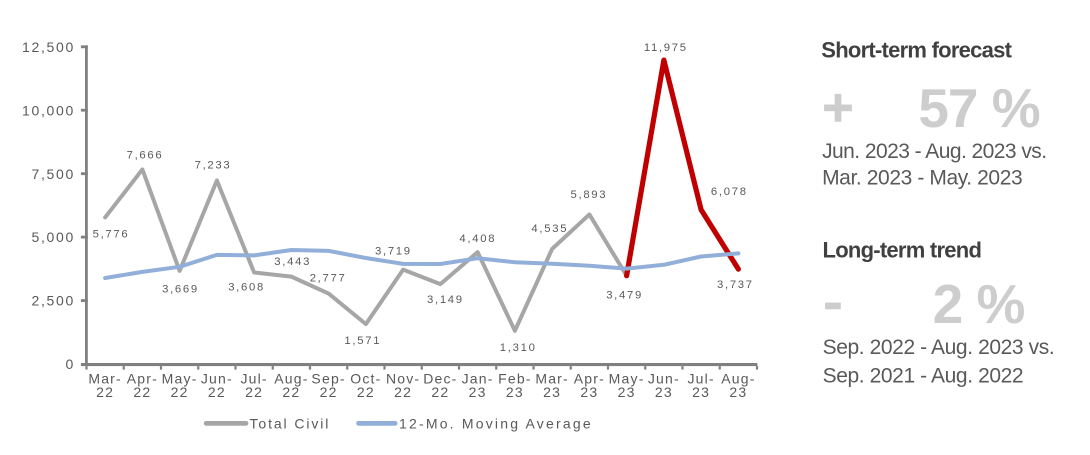 This screenshot has width=1090, height=455. What do you see at coordinates (589, 195) in the screenshot?
I see `svg-text: 5,893` at bounding box center [589, 195].